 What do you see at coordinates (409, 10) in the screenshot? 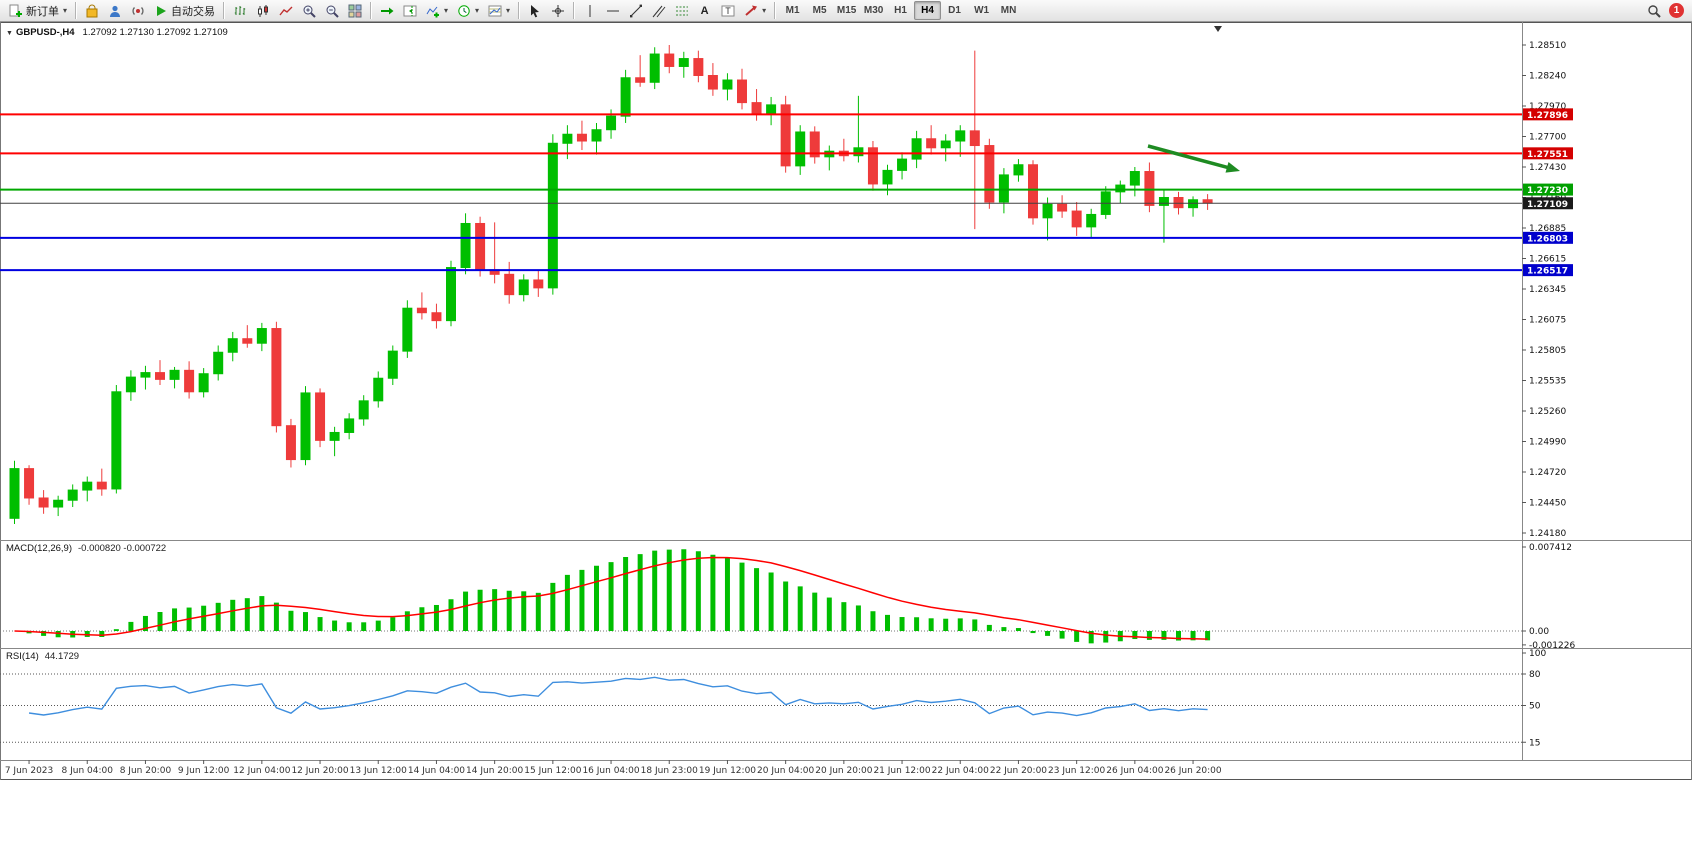
I see `chart-shift-button` at bounding box center [409, 10].